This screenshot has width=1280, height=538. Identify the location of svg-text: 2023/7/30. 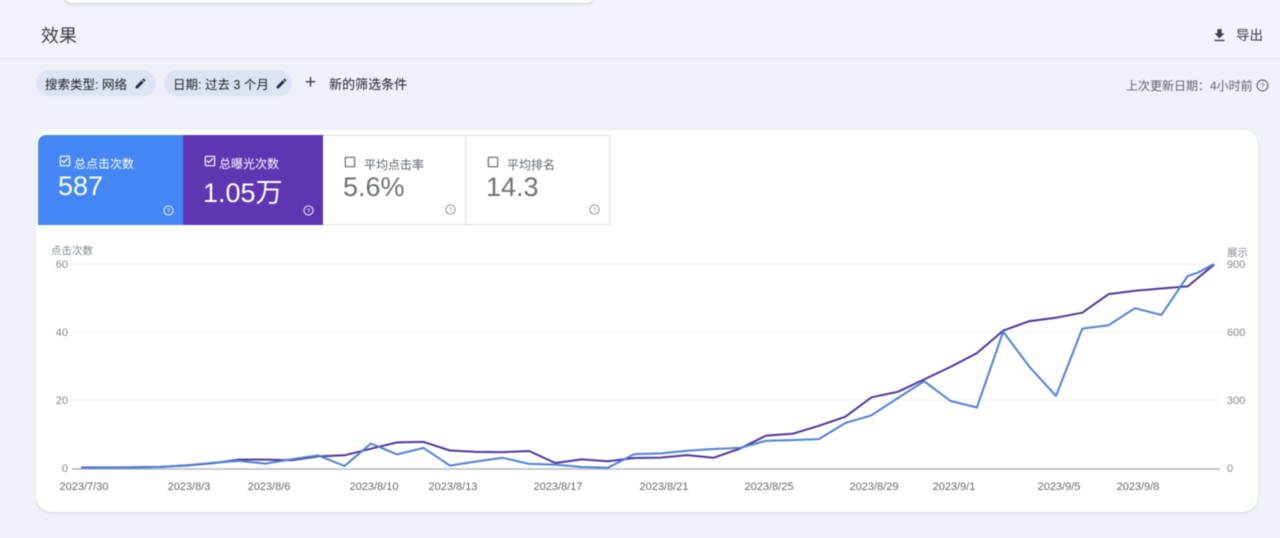
(84, 487).